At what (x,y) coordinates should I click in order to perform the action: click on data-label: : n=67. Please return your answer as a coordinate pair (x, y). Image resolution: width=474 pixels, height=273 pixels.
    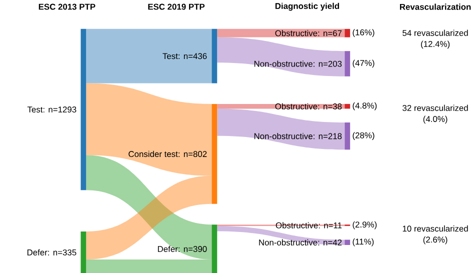
    Looking at the image, I should click on (330, 33).